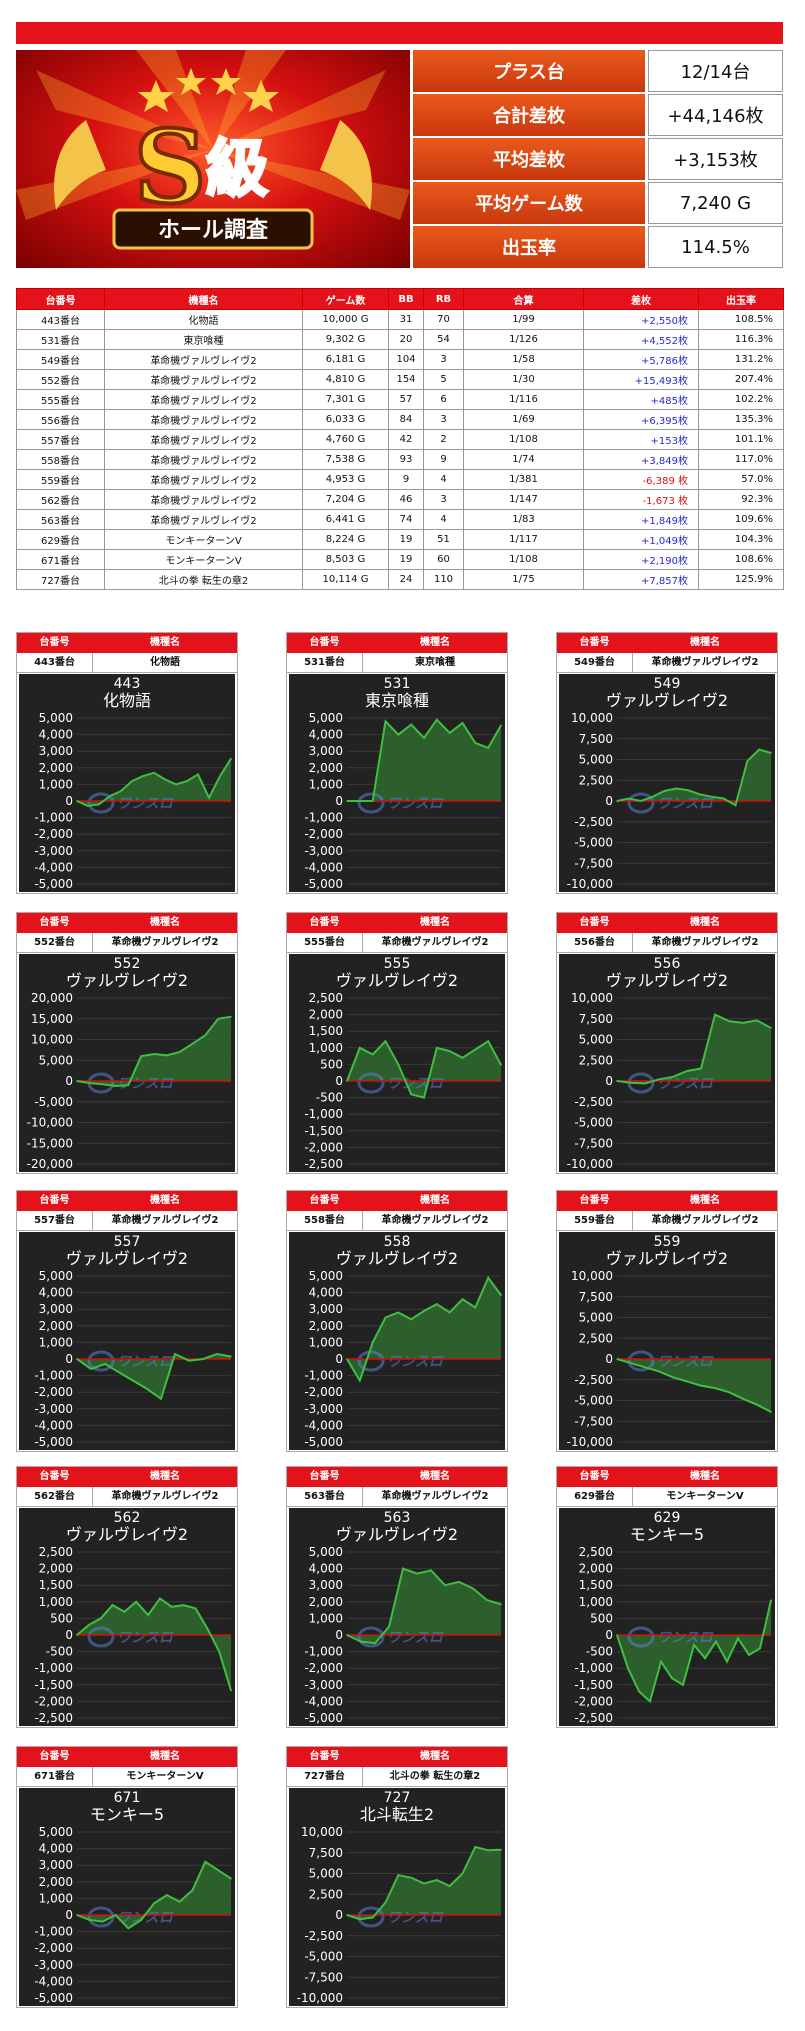 The height and width of the screenshot is (2031, 805). I want to click on cell-games: 4,810 G, so click(345, 379).